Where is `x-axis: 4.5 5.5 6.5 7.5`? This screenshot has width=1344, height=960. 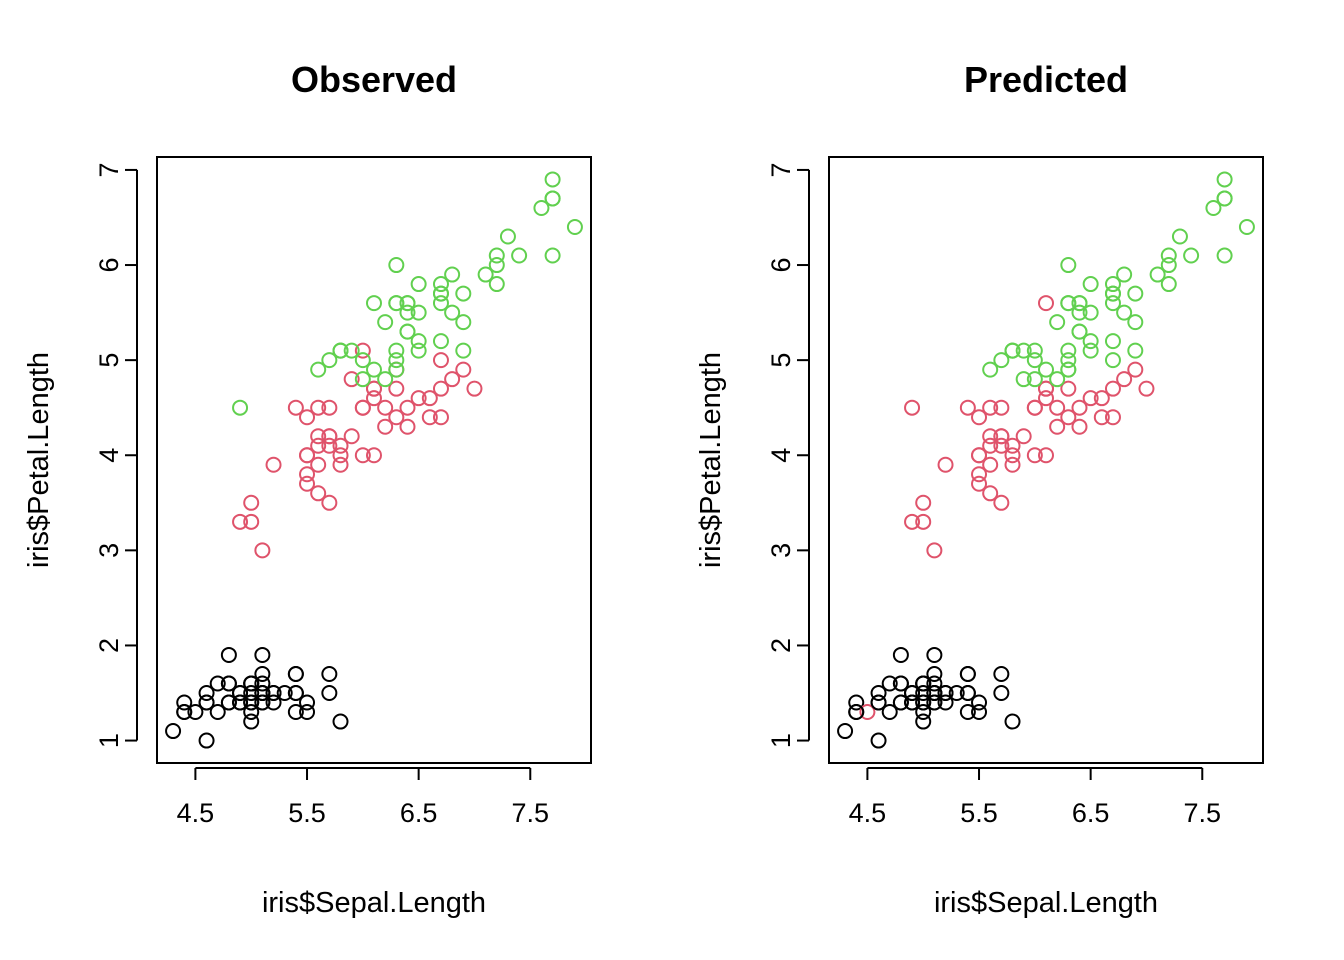
x-axis: 4.5 5.5 6.5 7.5 is located at coordinates (1035, 797).